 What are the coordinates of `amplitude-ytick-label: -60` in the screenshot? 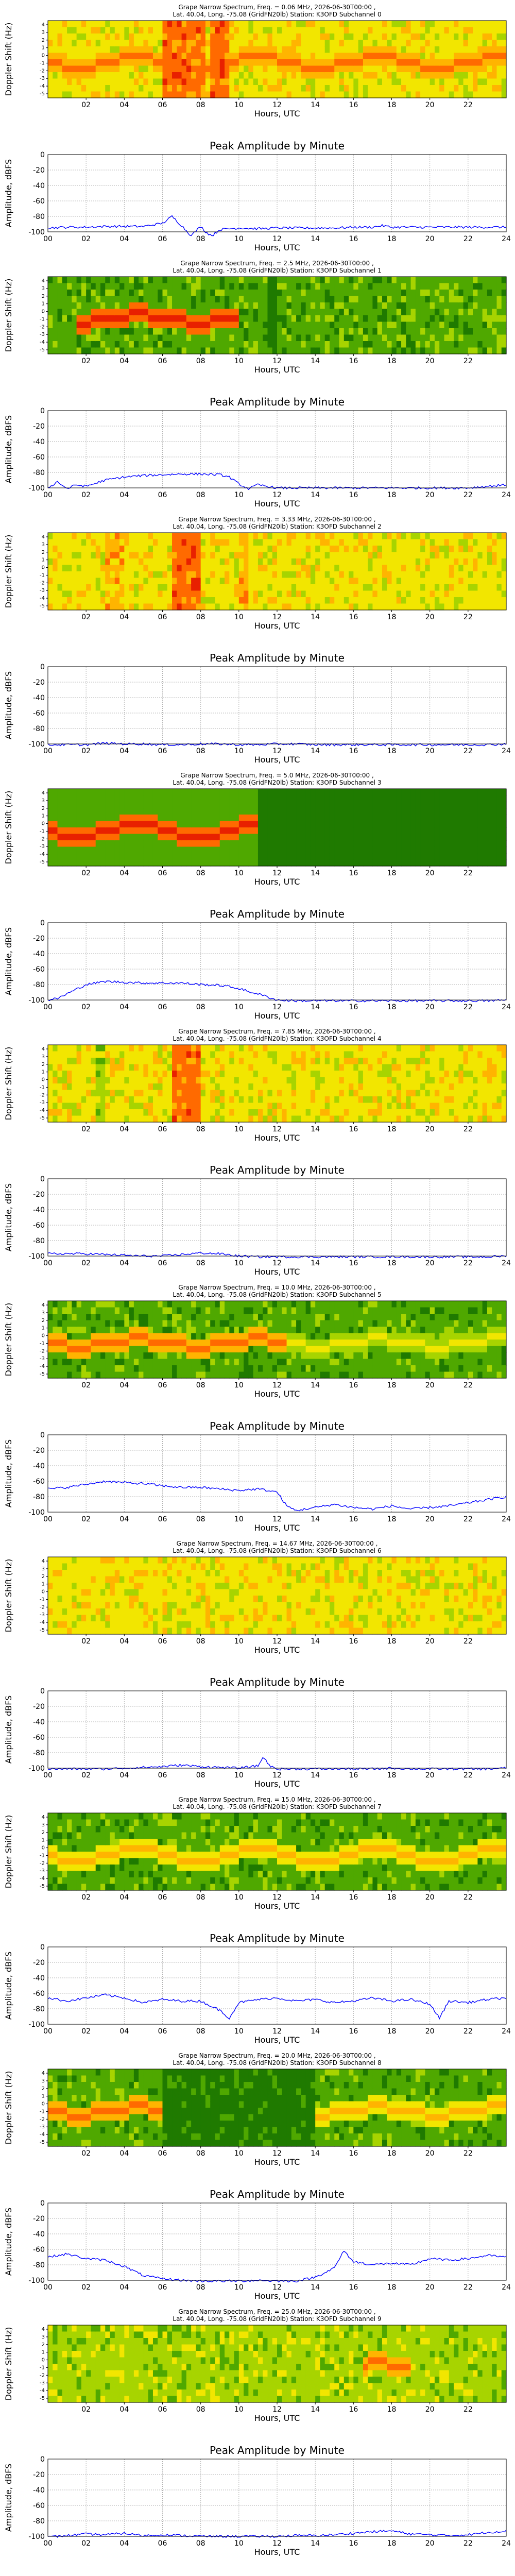 It's located at (39, 457).